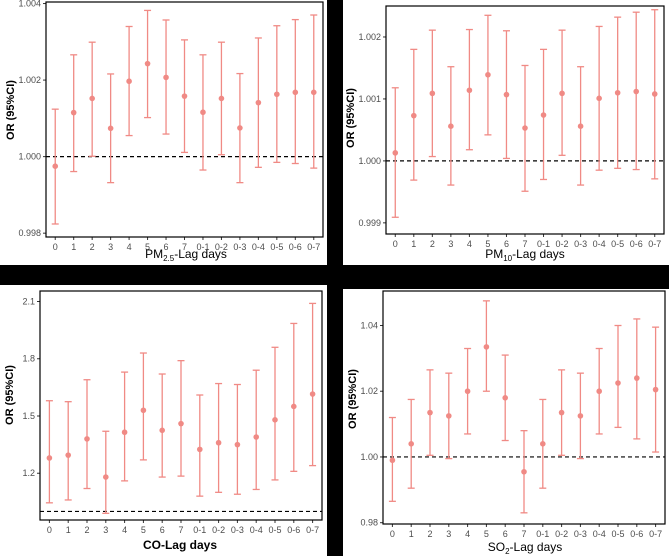  Describe the element at coordinates (525, 548) in the screenshot. I see `x-axis-label: SO2-Lag days` at that location.